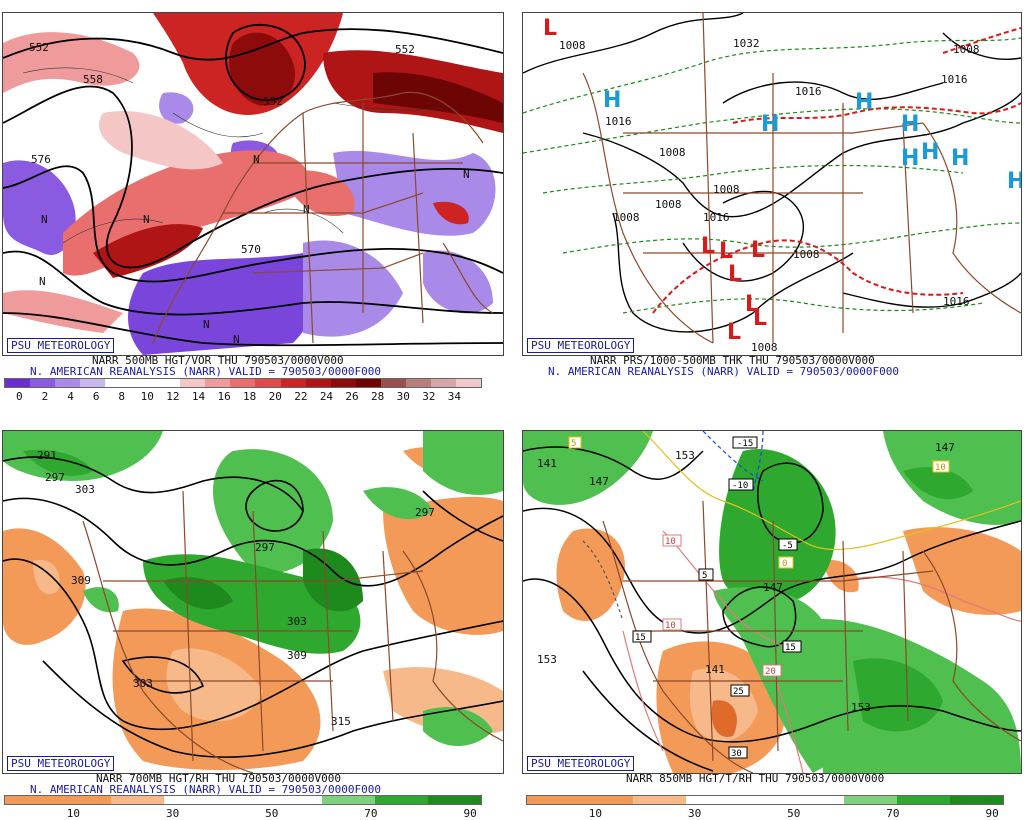  Describe the element at coordinates (45, 396) in the screenshot. I see `colorbar-tick-label: 2` at that location.